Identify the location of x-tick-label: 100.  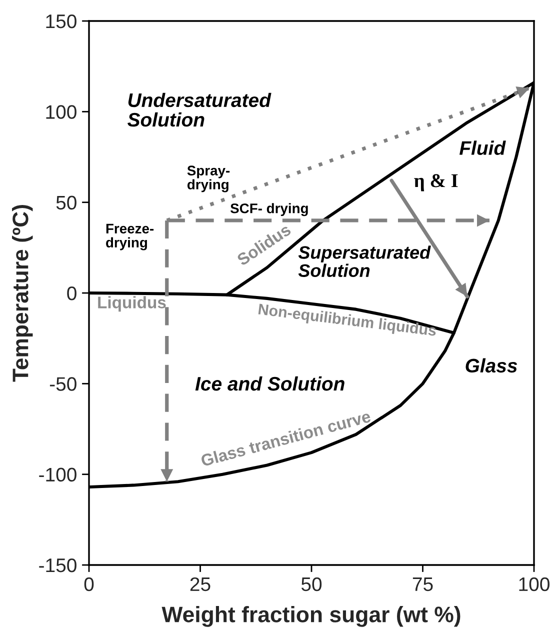
(534, 584).